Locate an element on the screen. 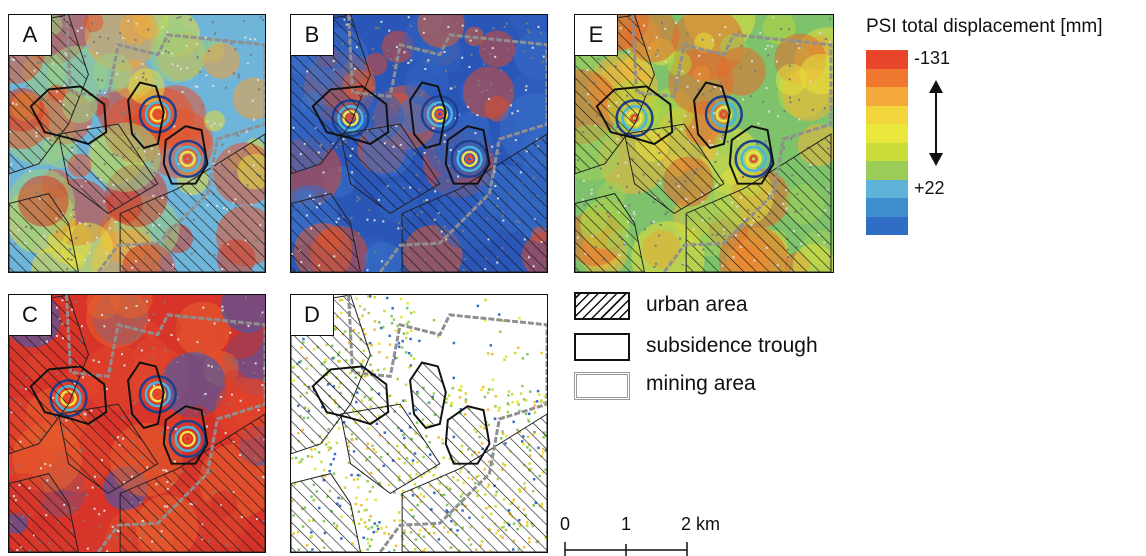 The image size is (1146, 556). scale-bar-line is located at coordinates (626, 549).